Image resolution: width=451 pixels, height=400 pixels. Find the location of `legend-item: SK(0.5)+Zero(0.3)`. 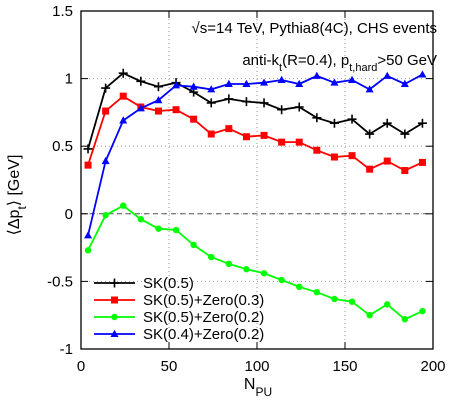

legend-item: SK(0.5)+Zero(0.3) is located at coordinates (179, 300).